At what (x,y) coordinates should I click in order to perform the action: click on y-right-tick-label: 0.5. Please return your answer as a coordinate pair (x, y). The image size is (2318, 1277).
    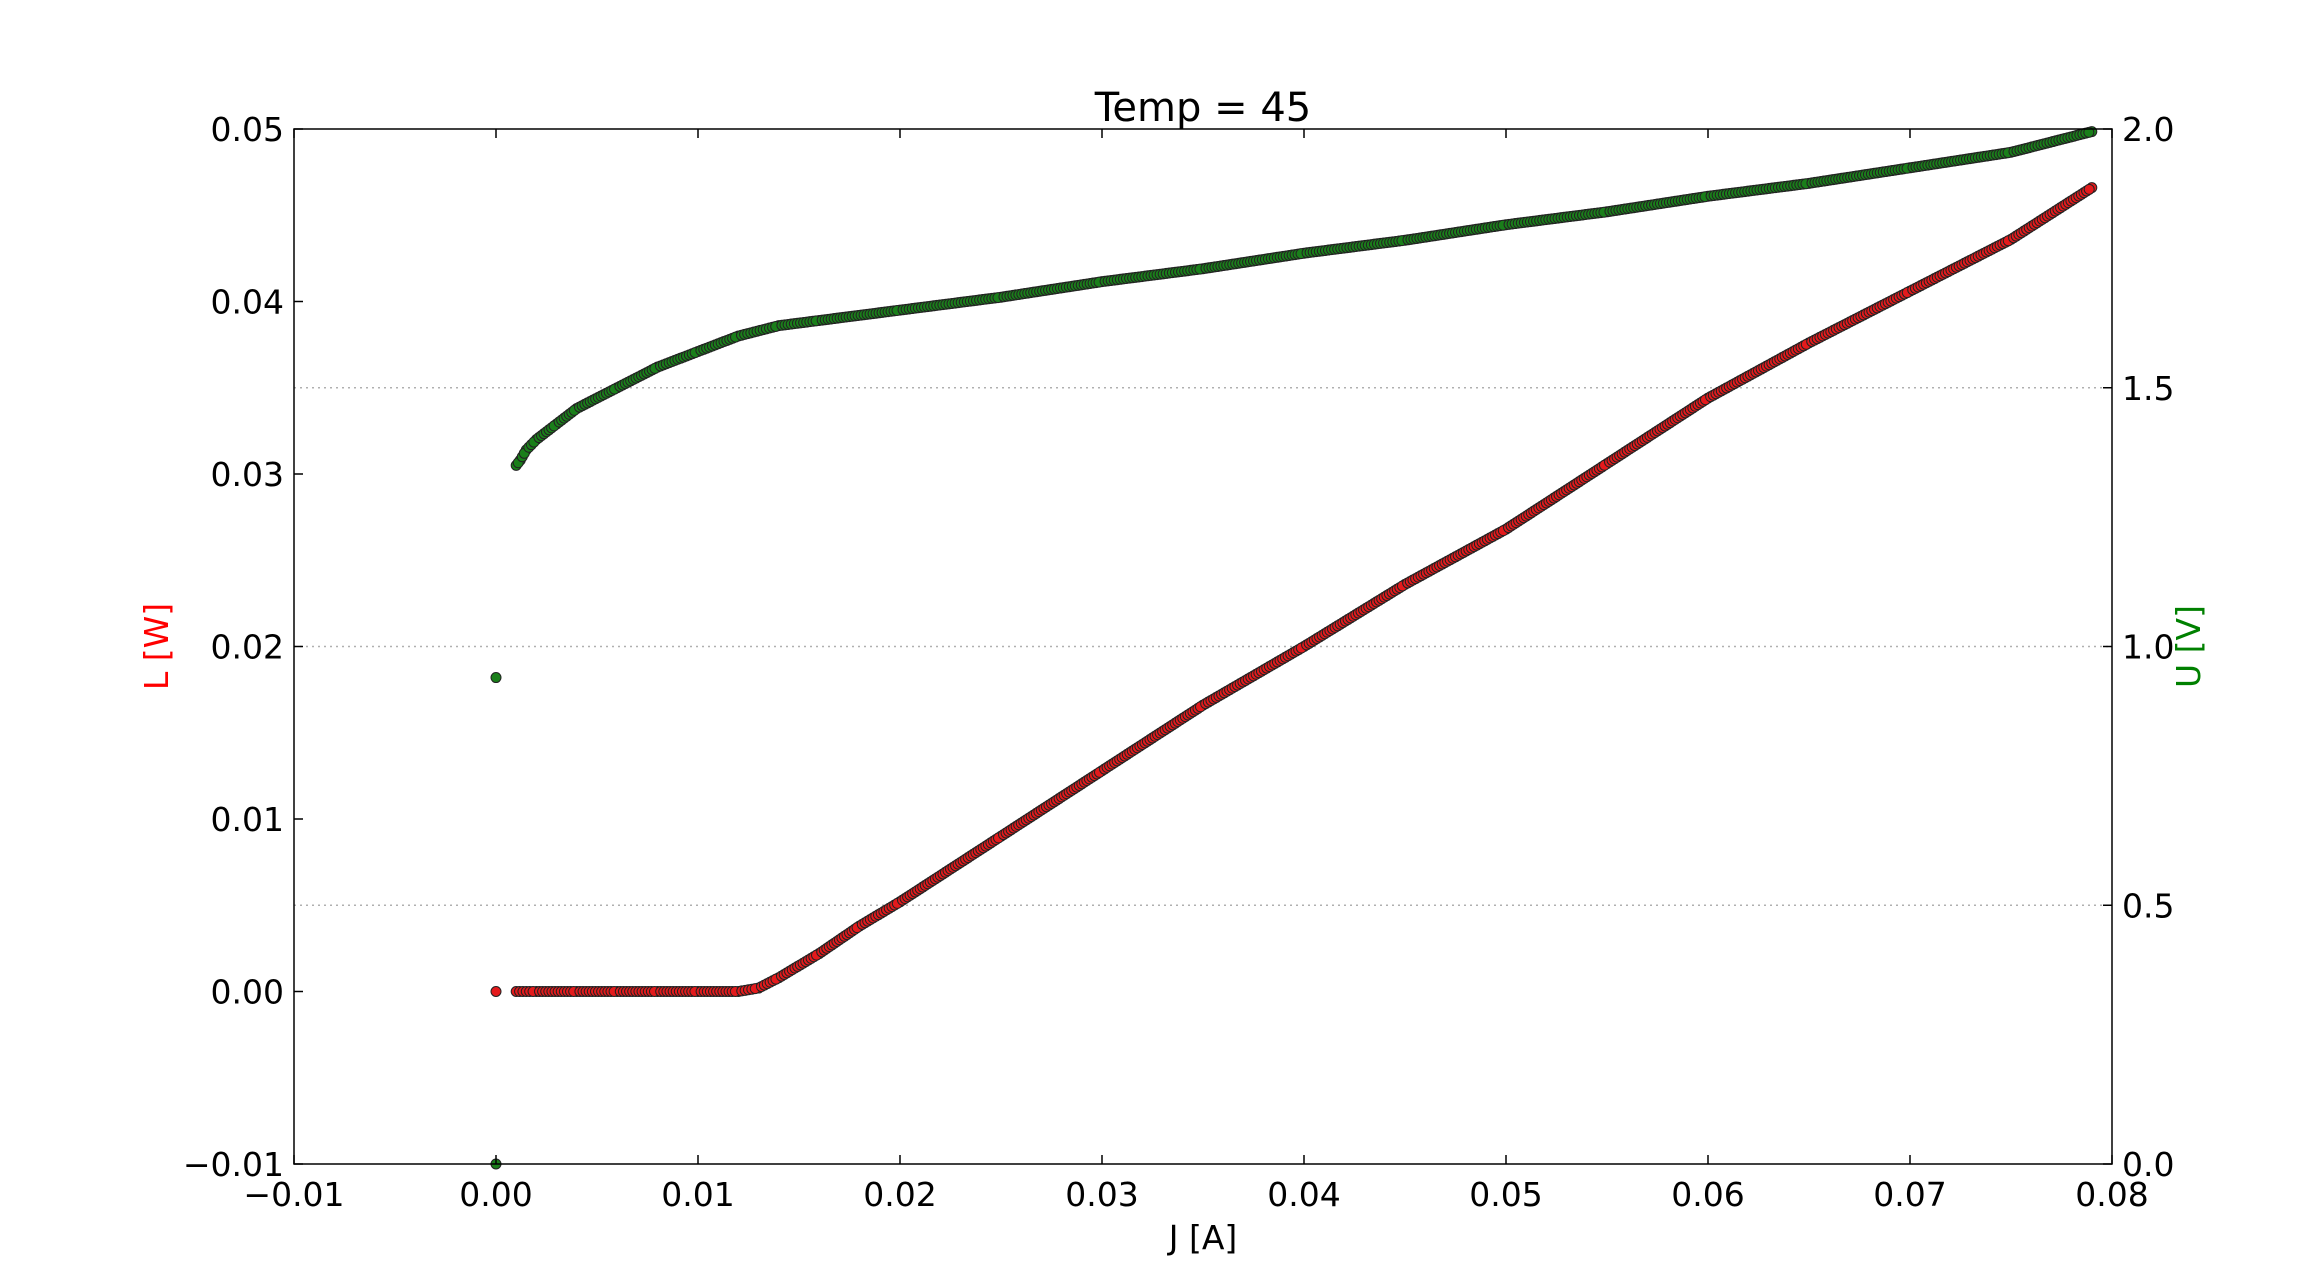
    Looking at the image, I should click on (2148, 905).